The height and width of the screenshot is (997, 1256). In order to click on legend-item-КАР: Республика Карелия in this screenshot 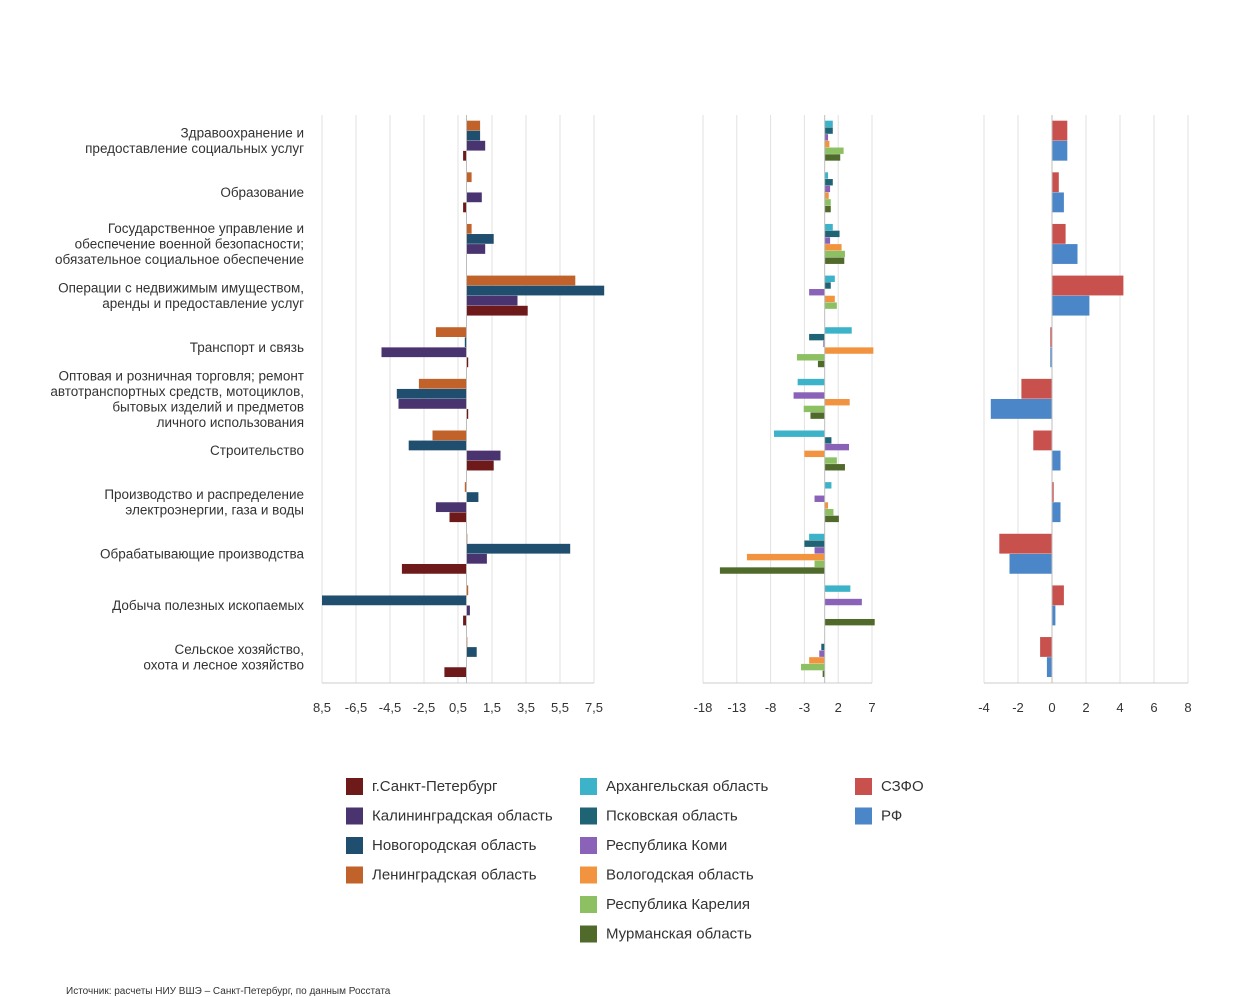, I will do `click(665, 904)`.